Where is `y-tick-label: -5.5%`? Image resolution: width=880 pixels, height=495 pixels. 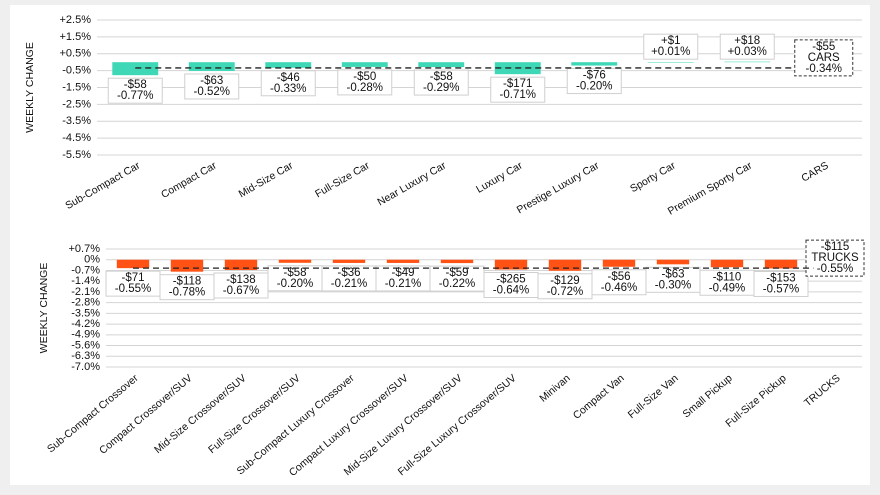
y-tick-label: -5.5% is located at coordinates (76, 155).